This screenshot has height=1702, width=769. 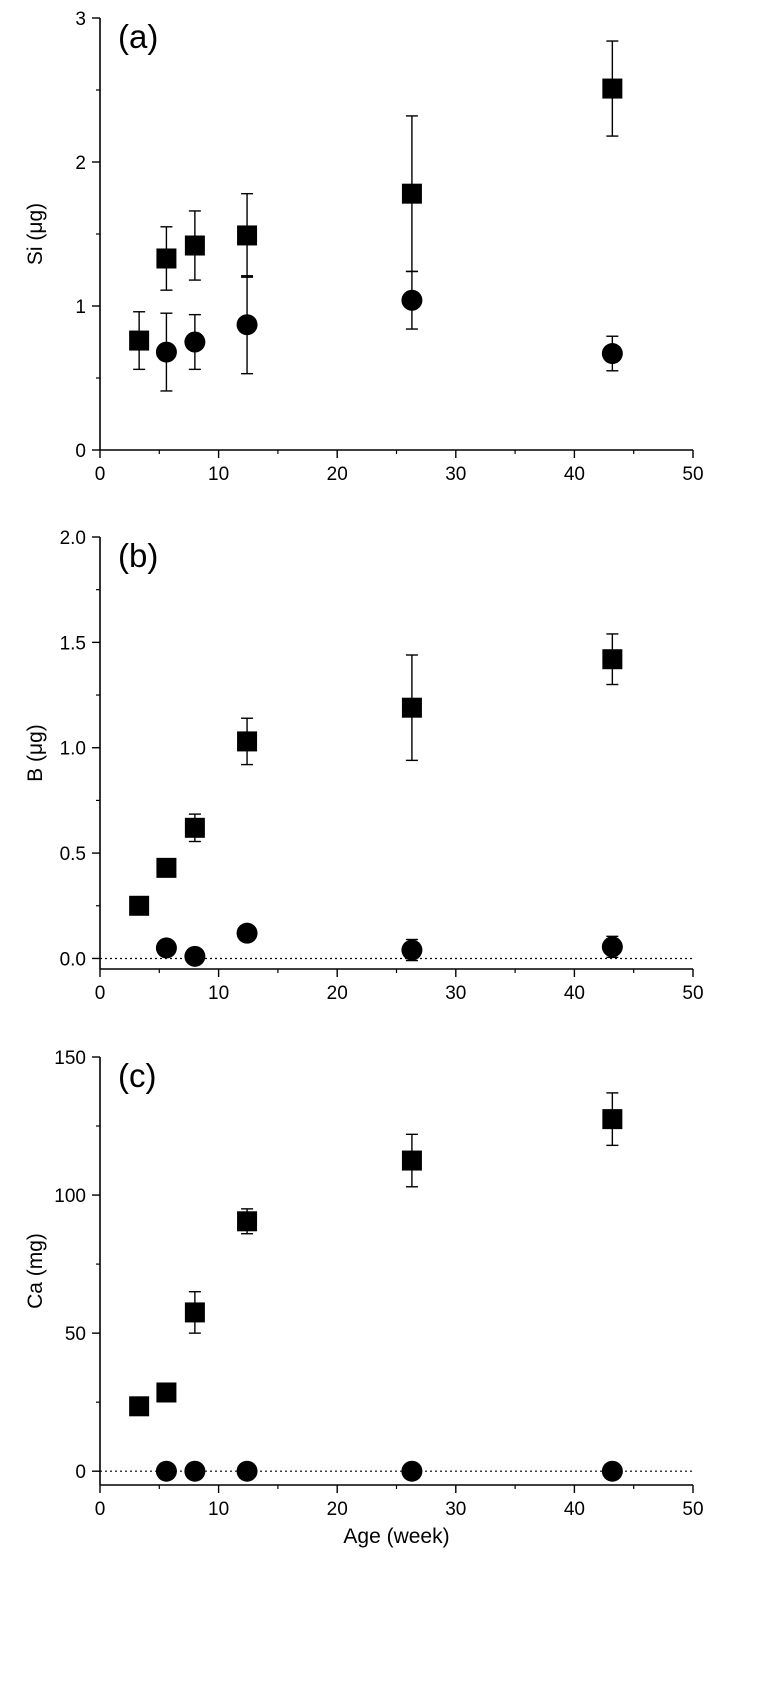 I want to click on y-axis-title: Si (μg), so click(x=35, y=234).